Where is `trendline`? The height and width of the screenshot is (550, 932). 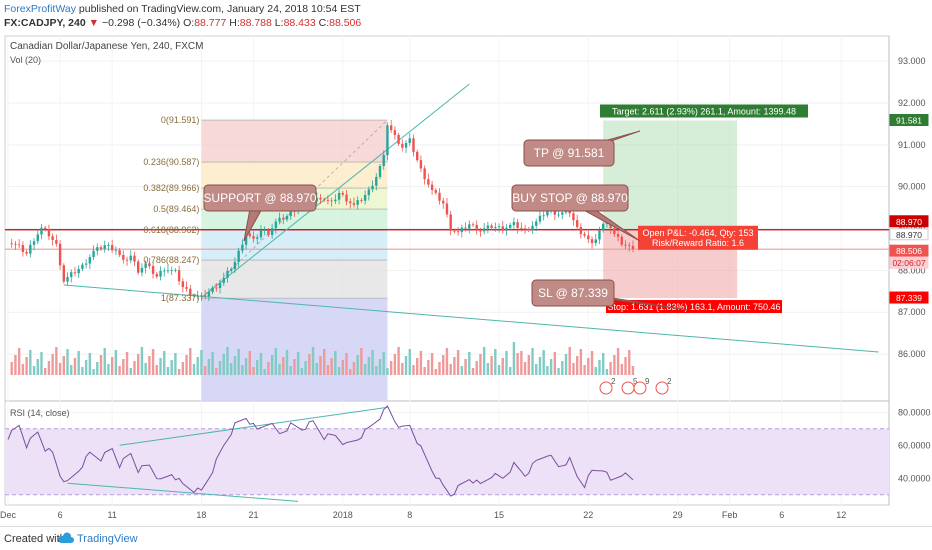
trendline is located at coordinates (335, 190).